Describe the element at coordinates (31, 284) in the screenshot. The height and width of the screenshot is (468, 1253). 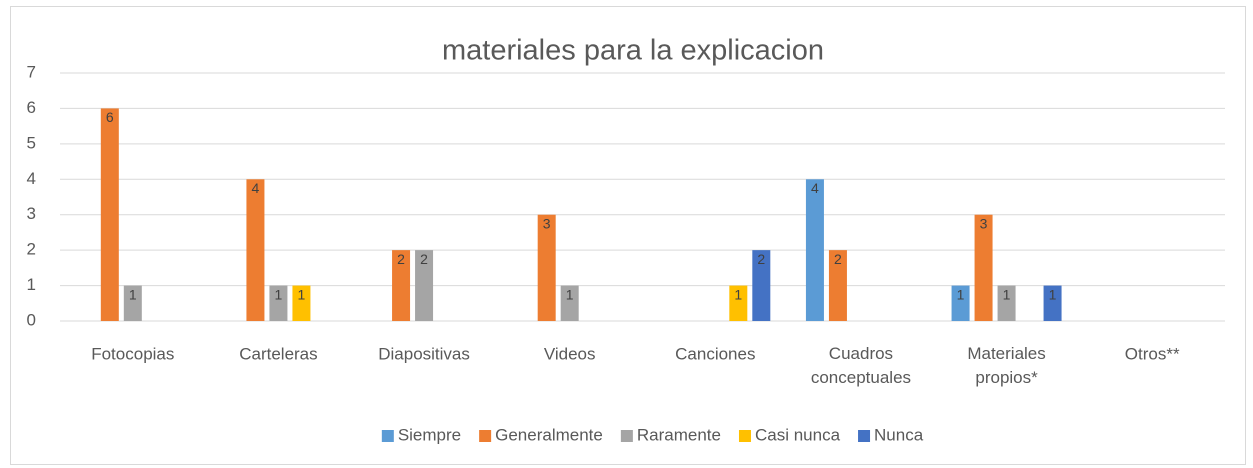
I see `y-tick-label: 1` at that location.